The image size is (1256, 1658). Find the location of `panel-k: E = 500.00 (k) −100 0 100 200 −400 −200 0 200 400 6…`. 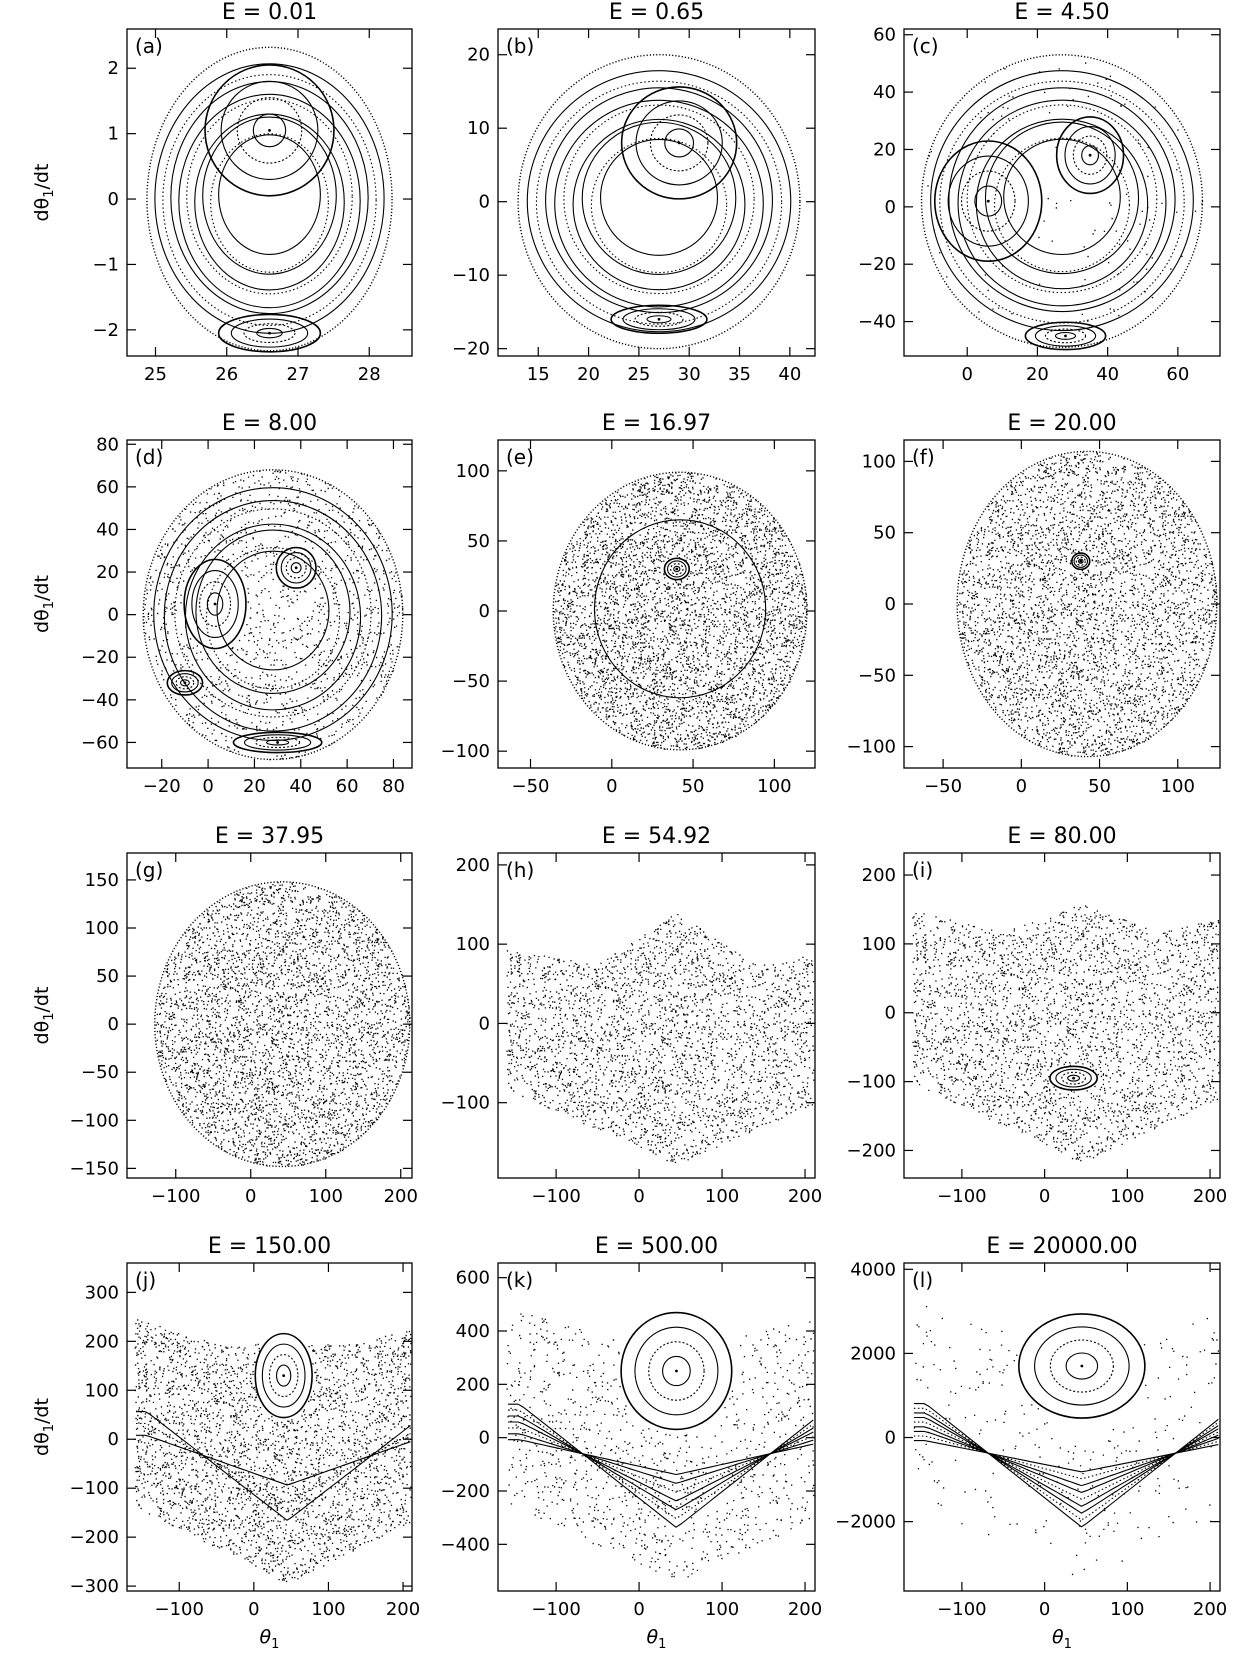

panel-k: E = 500.00 (k) −100 0 100 200 −400 −200 0 200 400 6… is located at coordinates (632, 1443).